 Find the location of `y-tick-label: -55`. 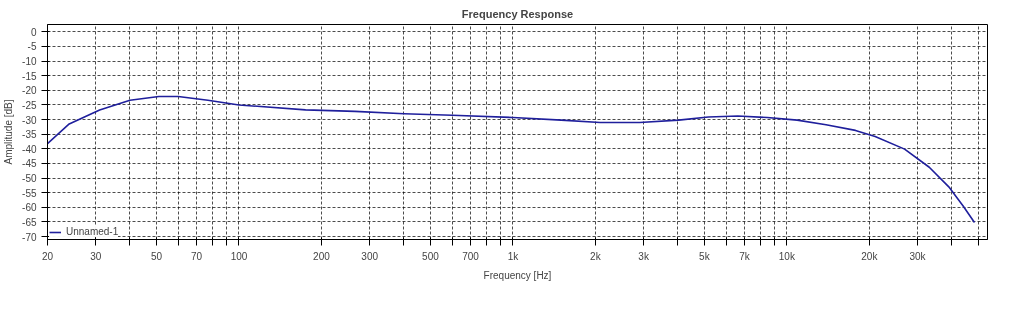

y-tick-label: -55 is located at coordinates (29, 193).